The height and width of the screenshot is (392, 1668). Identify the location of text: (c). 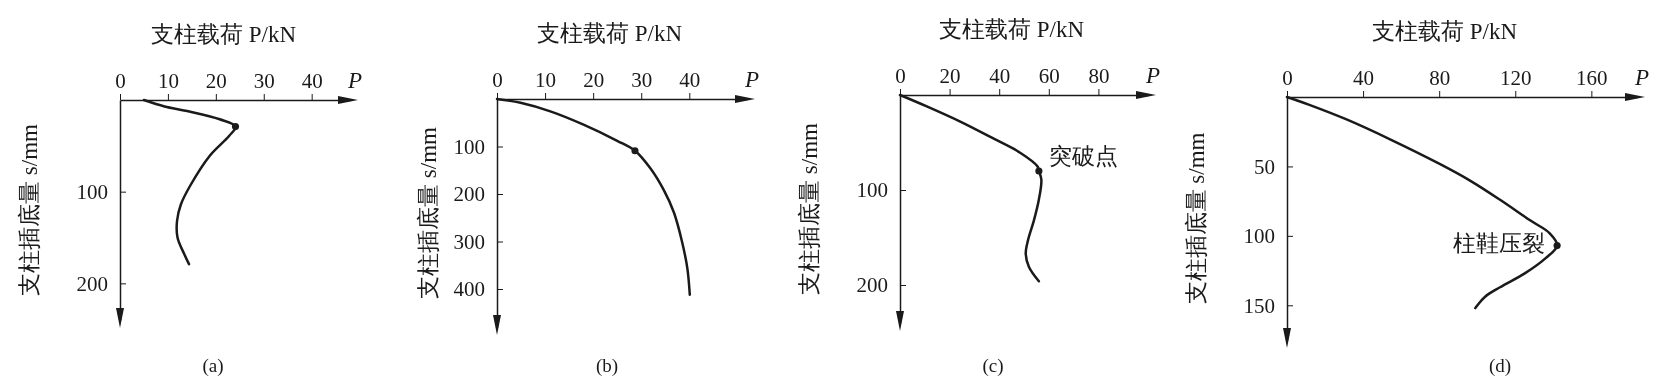
(993, 366).